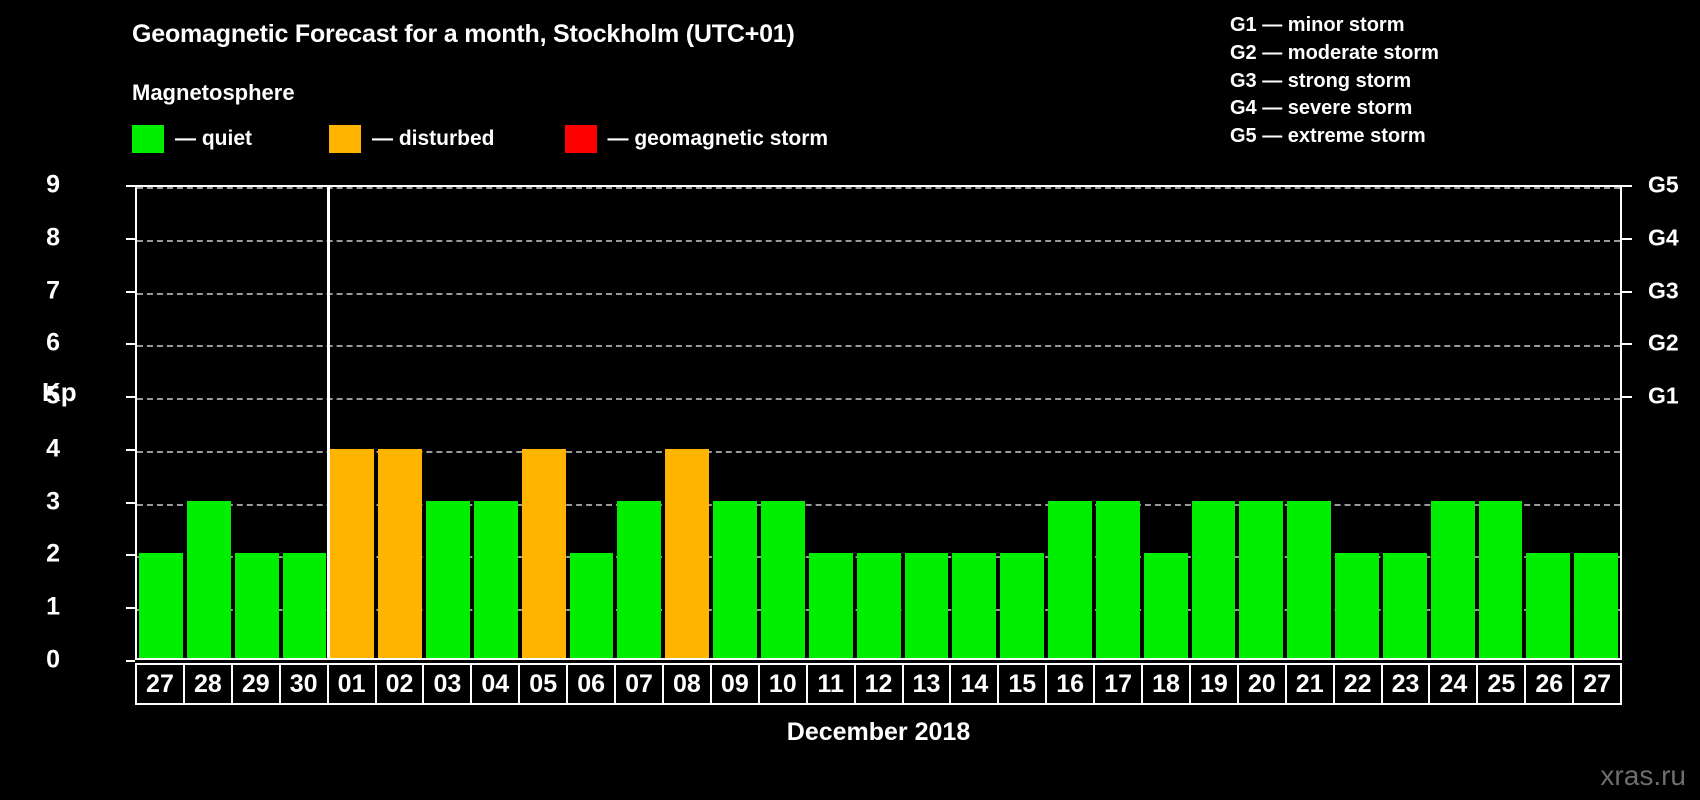  I want to click on forecast-divider, so click(329, 422).